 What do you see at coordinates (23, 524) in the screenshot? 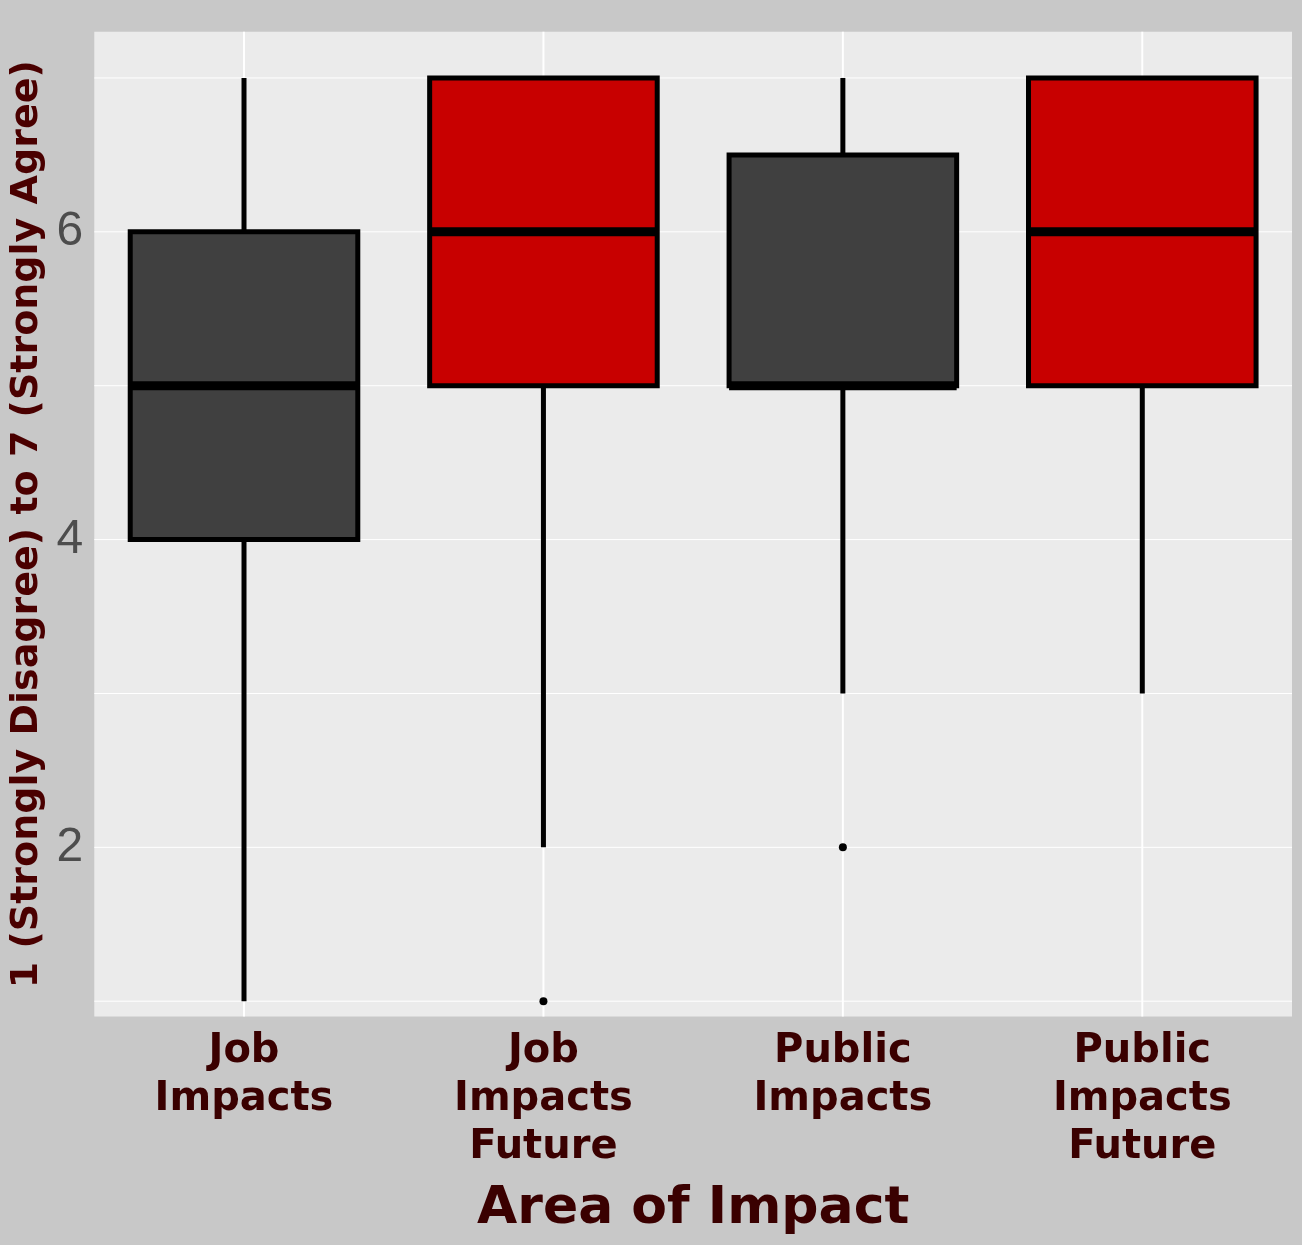
I see `y-axis-title: 1 (Strongly Disagree) to 7 (Strongly Agree)` at bounding box center [23, 524].